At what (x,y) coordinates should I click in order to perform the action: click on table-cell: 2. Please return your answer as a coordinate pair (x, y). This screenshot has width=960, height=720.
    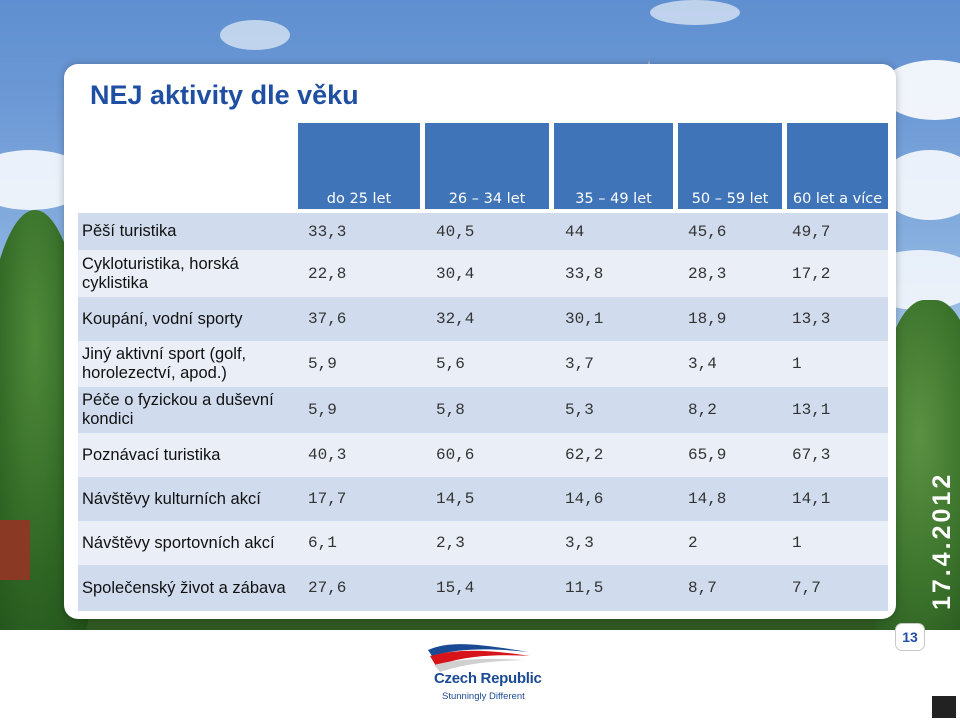
    Looking at the image, I should click on (693, 543).